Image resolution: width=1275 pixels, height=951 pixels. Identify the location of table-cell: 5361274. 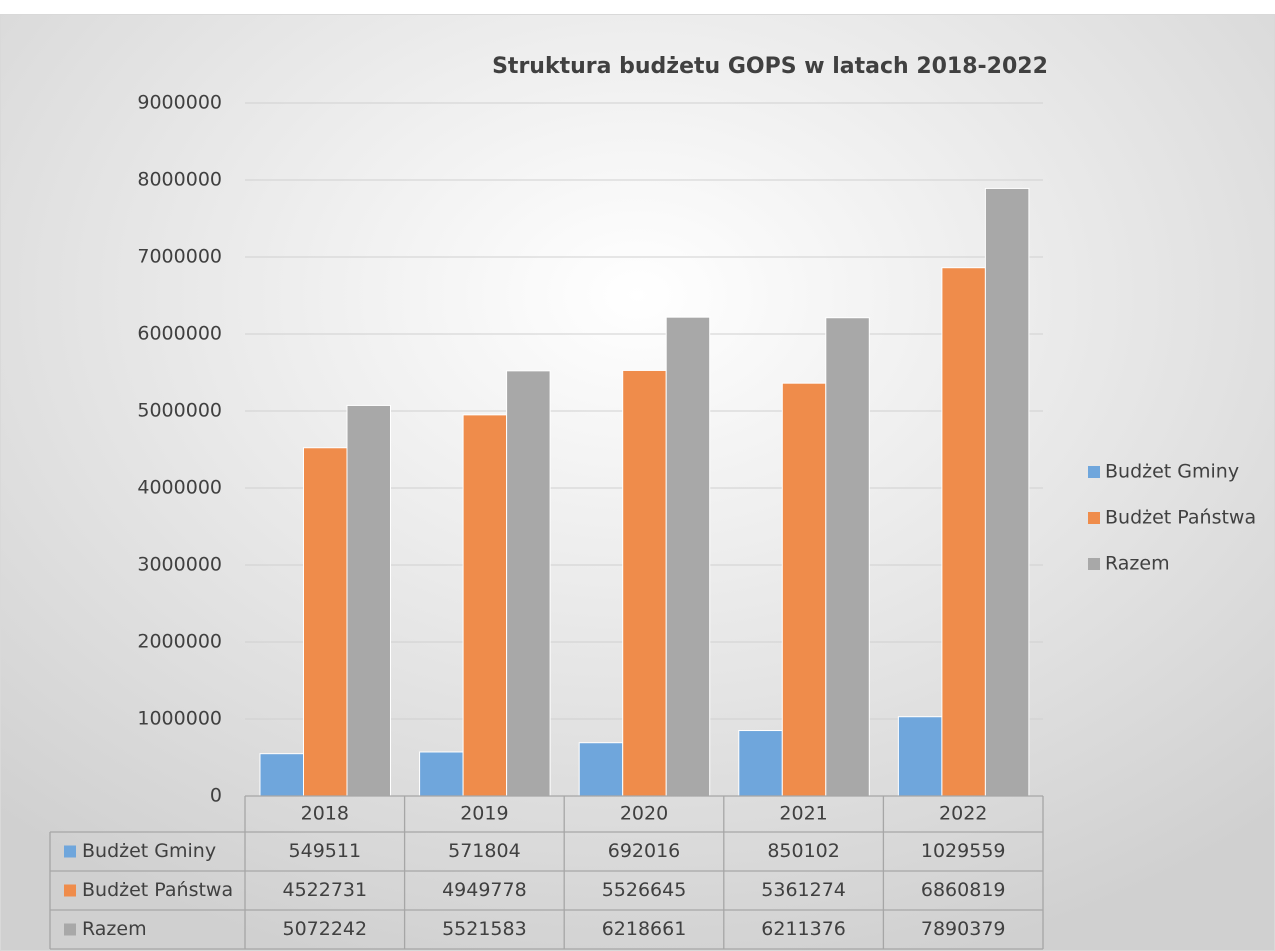
(803, 890).